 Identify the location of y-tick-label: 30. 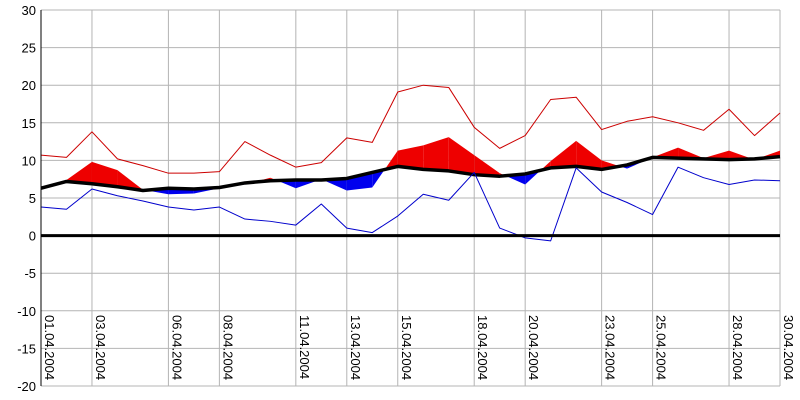
(29, 10).